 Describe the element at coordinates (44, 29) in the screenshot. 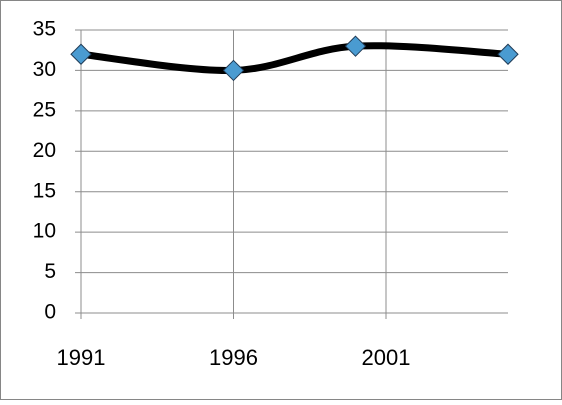

I see `y-tick-label: 35` at that location.